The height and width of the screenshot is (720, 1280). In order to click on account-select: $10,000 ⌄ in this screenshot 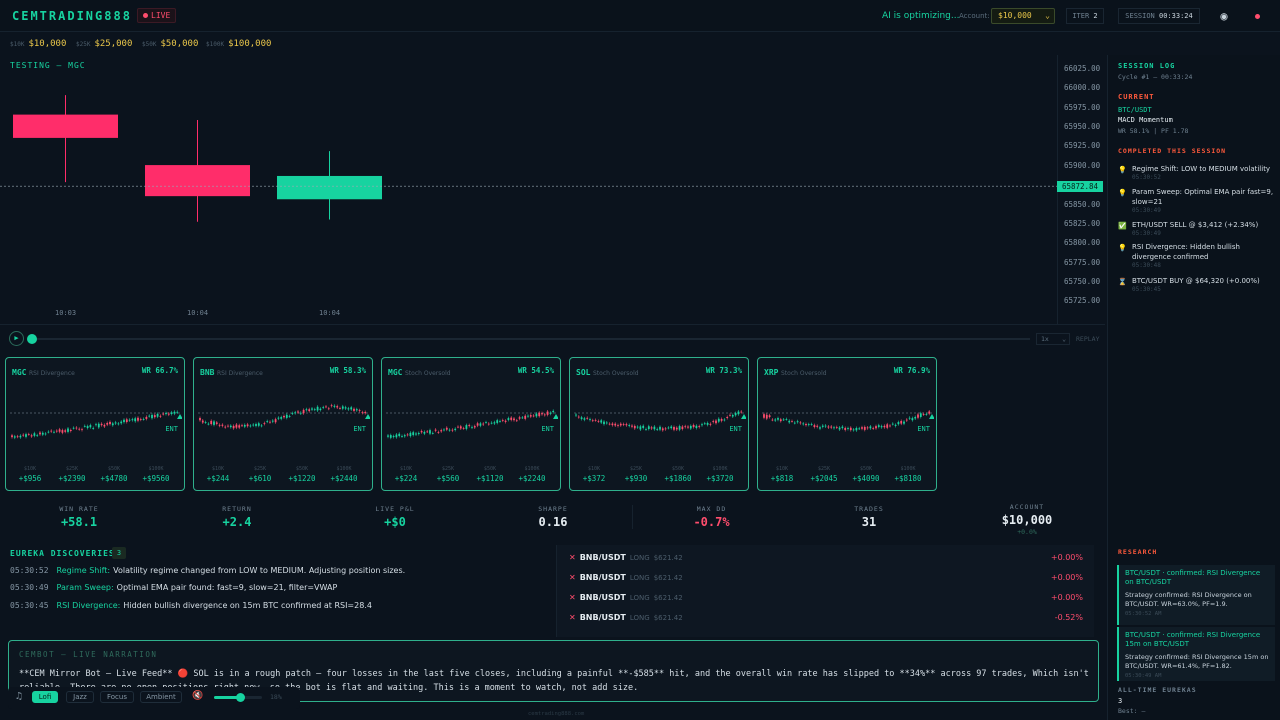, I will do `click(1023, 16)`.